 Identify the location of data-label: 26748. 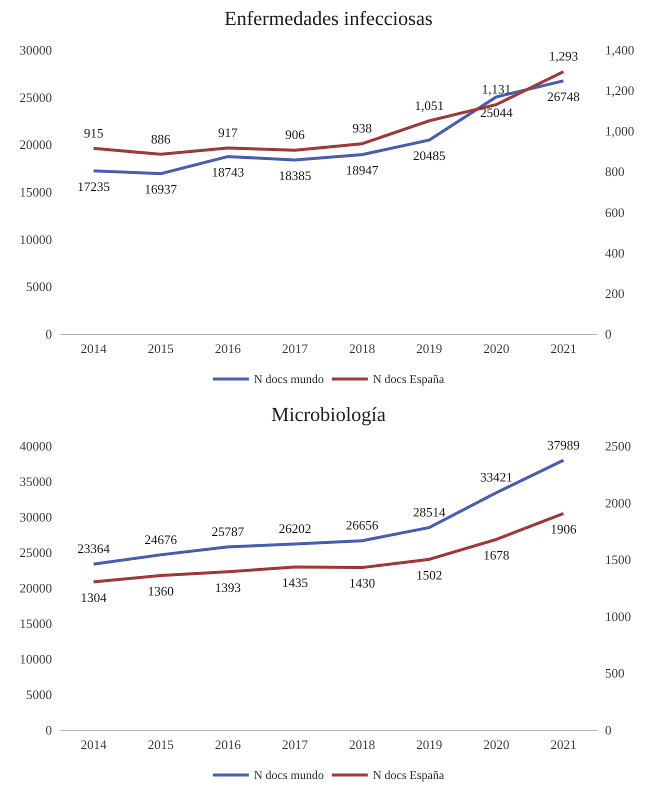
(563, 96).